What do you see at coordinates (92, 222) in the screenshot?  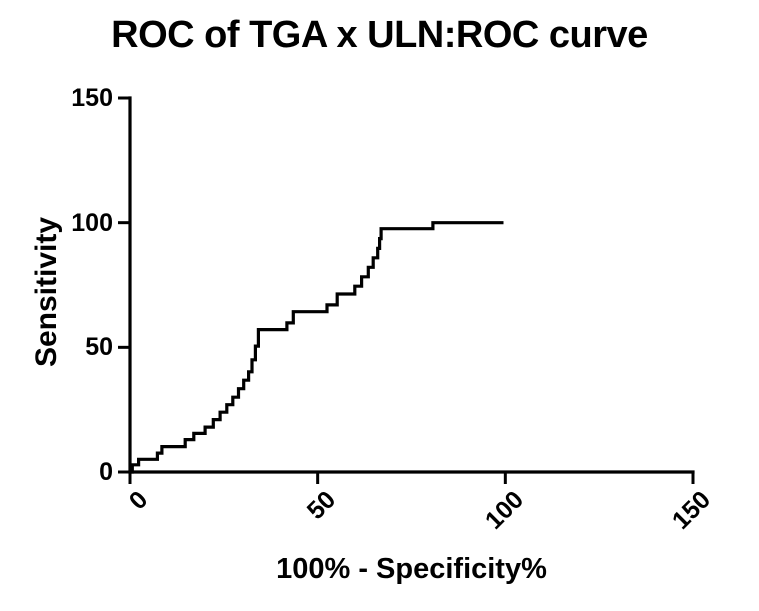 I see `y-tick-label-100: 100` at bounding box center [92, 222].